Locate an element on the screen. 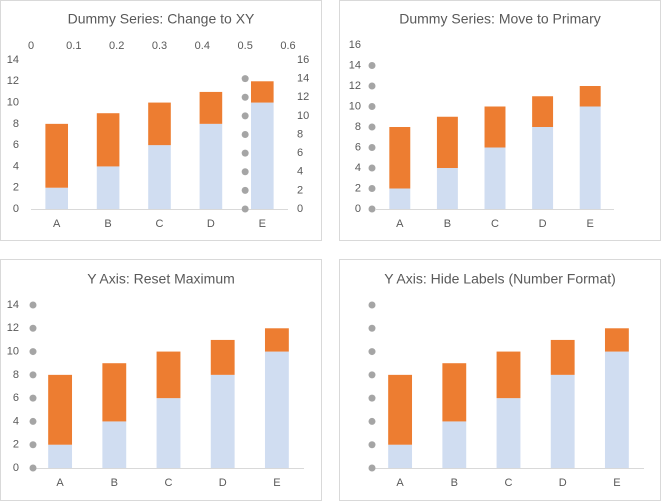  y-tick-label: 16 is located at coordinates (355, 45).